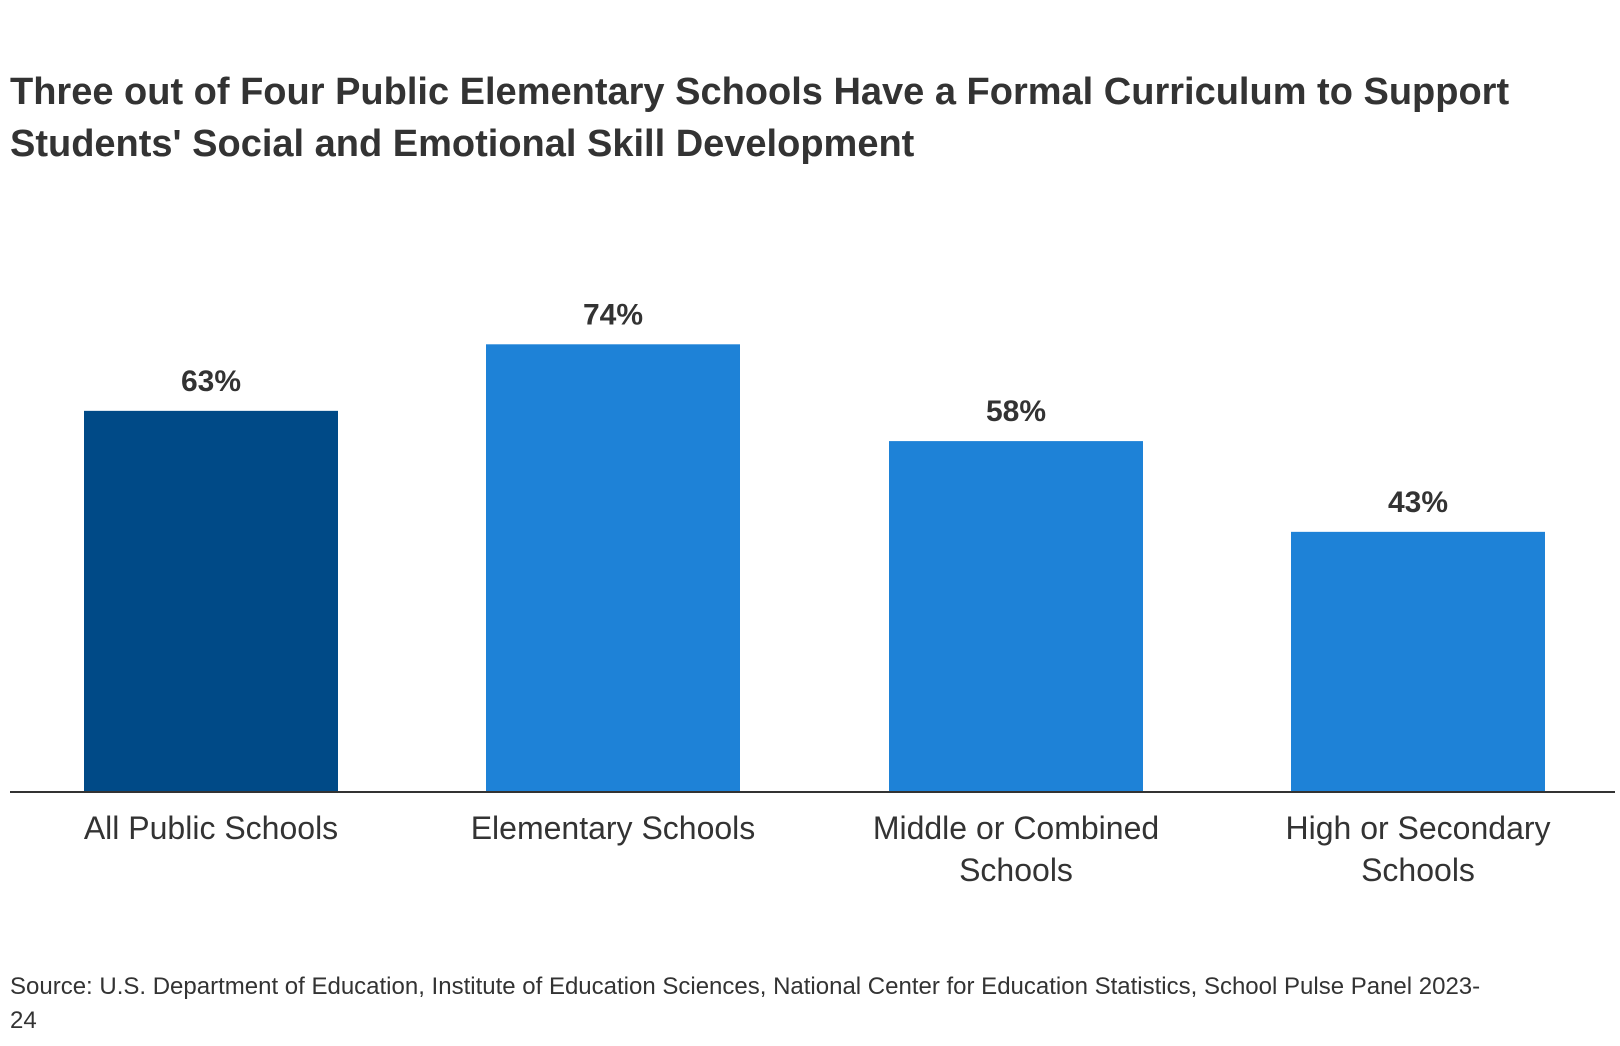 Image resolution: width=1620 pixels, height=1046 pixels. Describe the element at coordinates (1418, 870) in the screenshot. I see `category-label-4-line-2: Schools` at that location.